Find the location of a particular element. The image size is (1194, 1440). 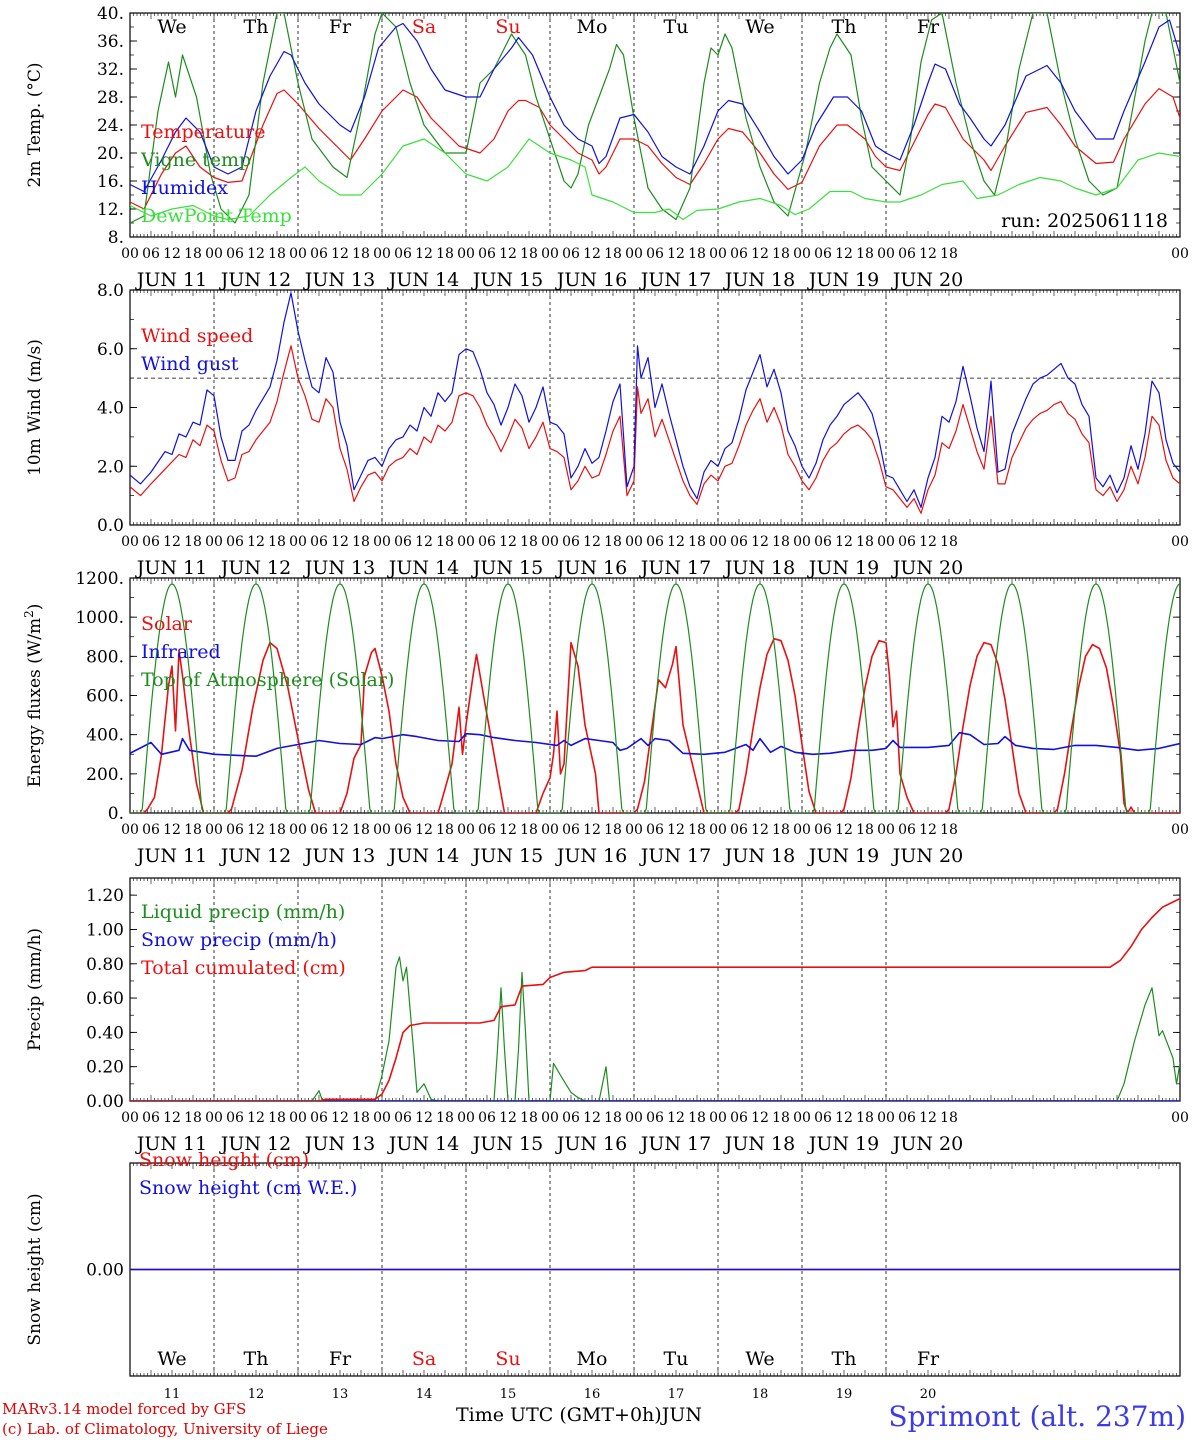

date-label: JUN 12 is located at coordinates (255, 1144).